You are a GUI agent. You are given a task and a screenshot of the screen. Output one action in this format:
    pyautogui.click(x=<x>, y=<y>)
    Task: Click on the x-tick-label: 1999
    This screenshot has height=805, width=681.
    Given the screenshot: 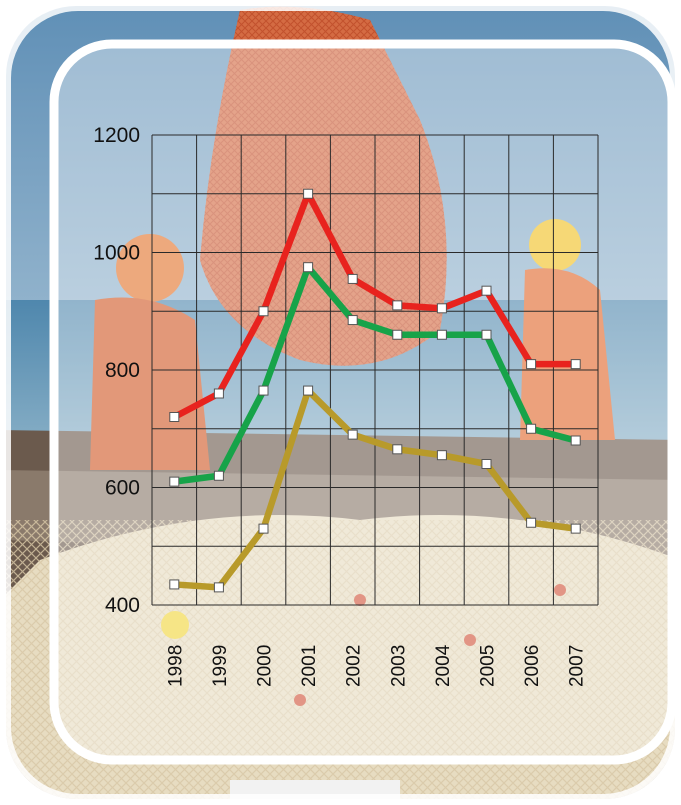 What is the action you would take?
    pyautogui.click(x=220, y=666)
    